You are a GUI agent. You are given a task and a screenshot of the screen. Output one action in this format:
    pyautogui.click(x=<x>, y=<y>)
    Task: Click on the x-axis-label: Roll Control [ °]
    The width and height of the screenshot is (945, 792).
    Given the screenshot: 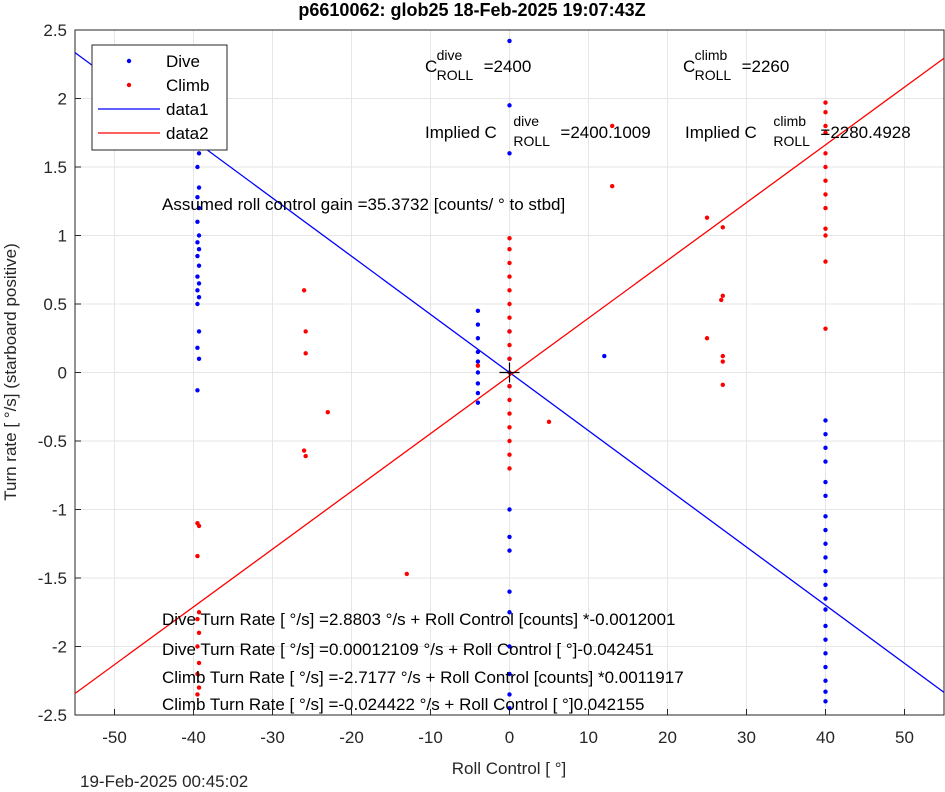 What is the action you would take?
    pyautogui.click(x=509, y=768)
    